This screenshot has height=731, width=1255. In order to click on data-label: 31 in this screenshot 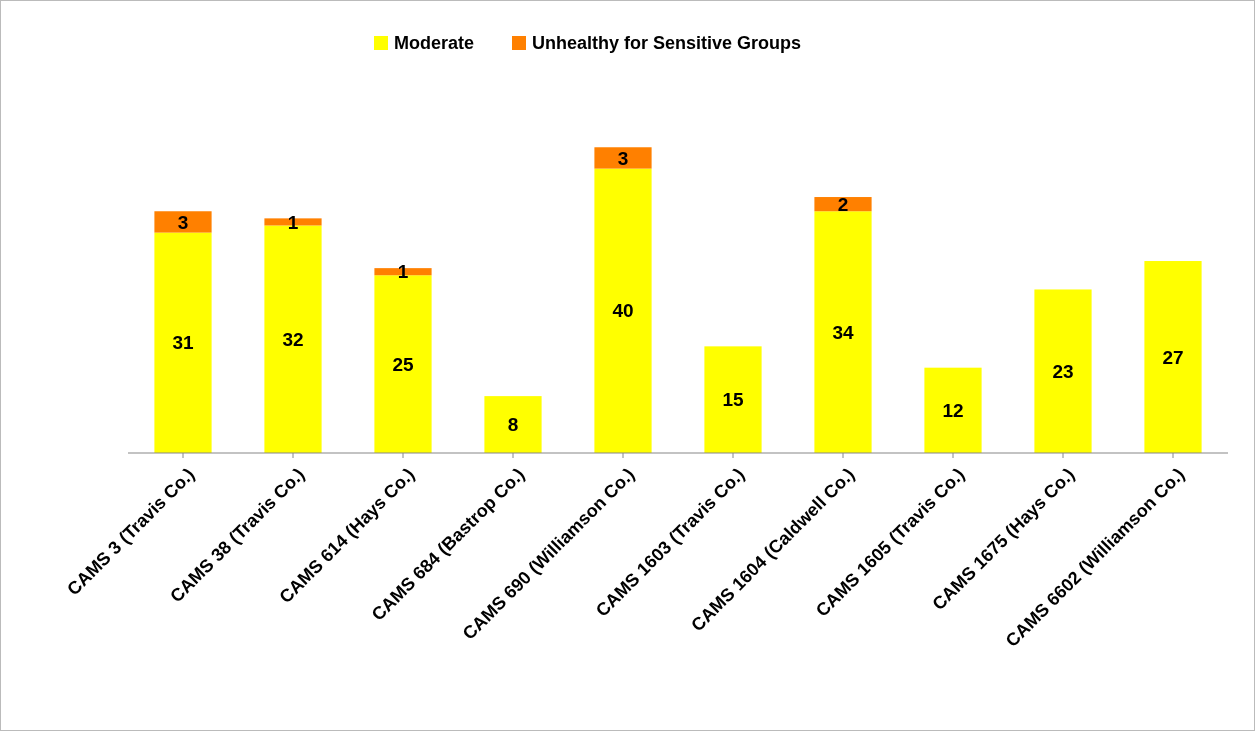, I will do `click(183, 343)`.